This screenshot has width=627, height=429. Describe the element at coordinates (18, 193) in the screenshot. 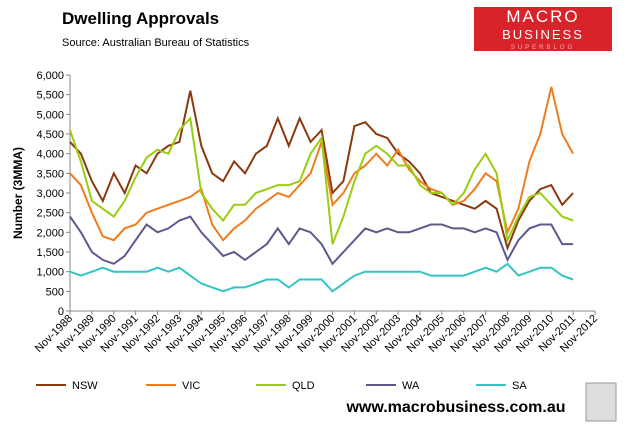

I see `y-axis-label: Number (3MMA)` at that location.